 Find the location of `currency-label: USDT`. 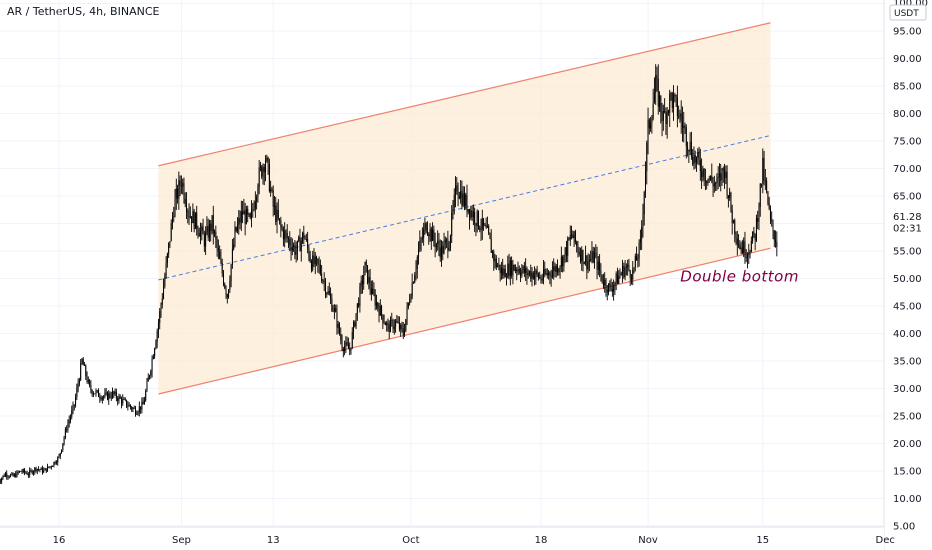

currency-label: USDT is located at coordinates (906, 14).